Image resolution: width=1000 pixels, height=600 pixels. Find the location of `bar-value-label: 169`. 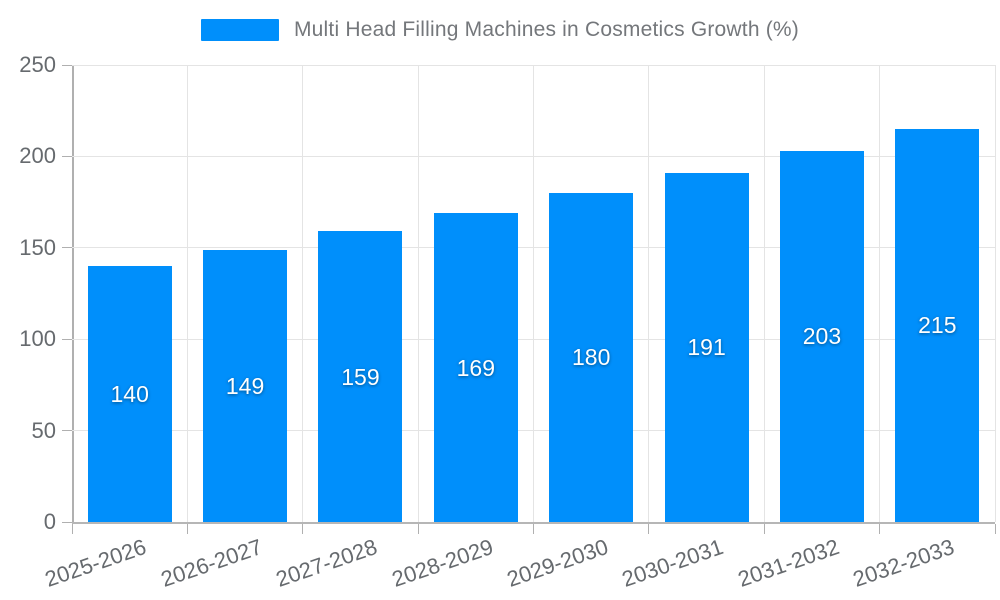

bar-value-label: 169 is located at coordinates (475, 367).